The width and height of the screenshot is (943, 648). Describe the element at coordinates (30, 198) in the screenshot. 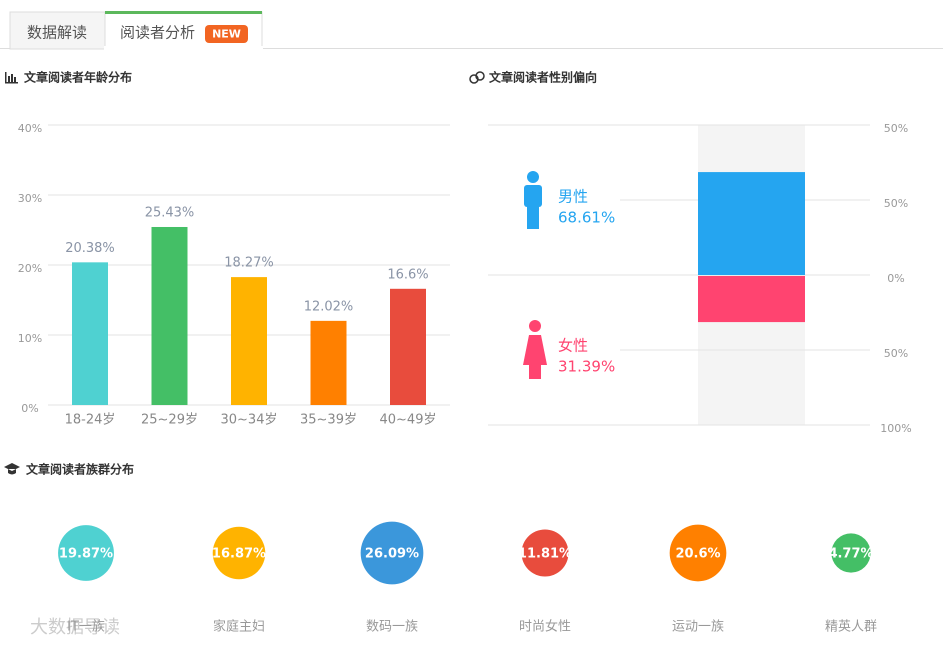

I see `y-tick-label: 30%` at that location.